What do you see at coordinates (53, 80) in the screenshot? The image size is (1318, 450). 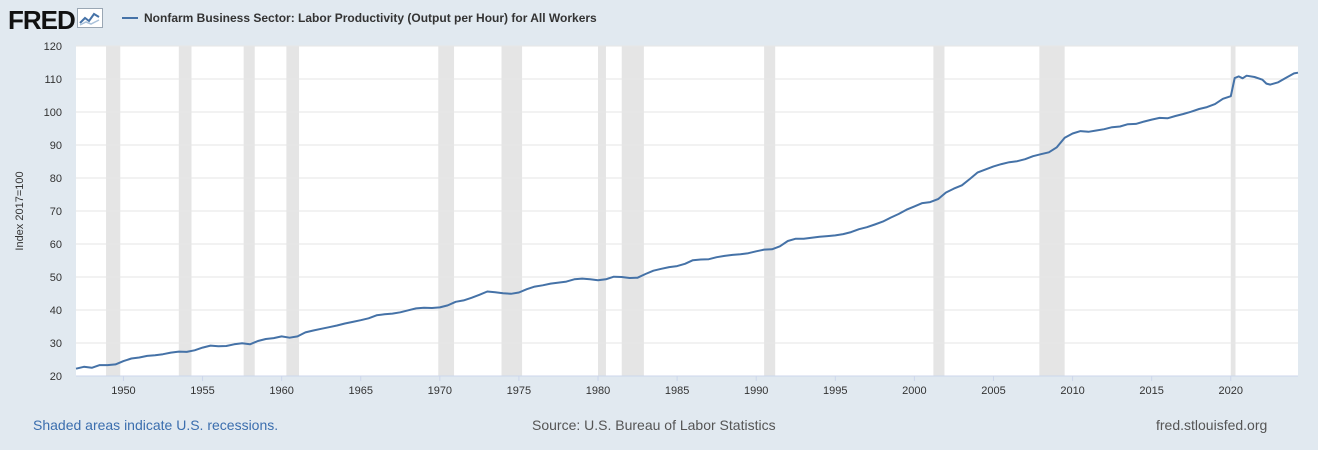 I see `y-tick-label: 110` at bounding box center [53, 80].